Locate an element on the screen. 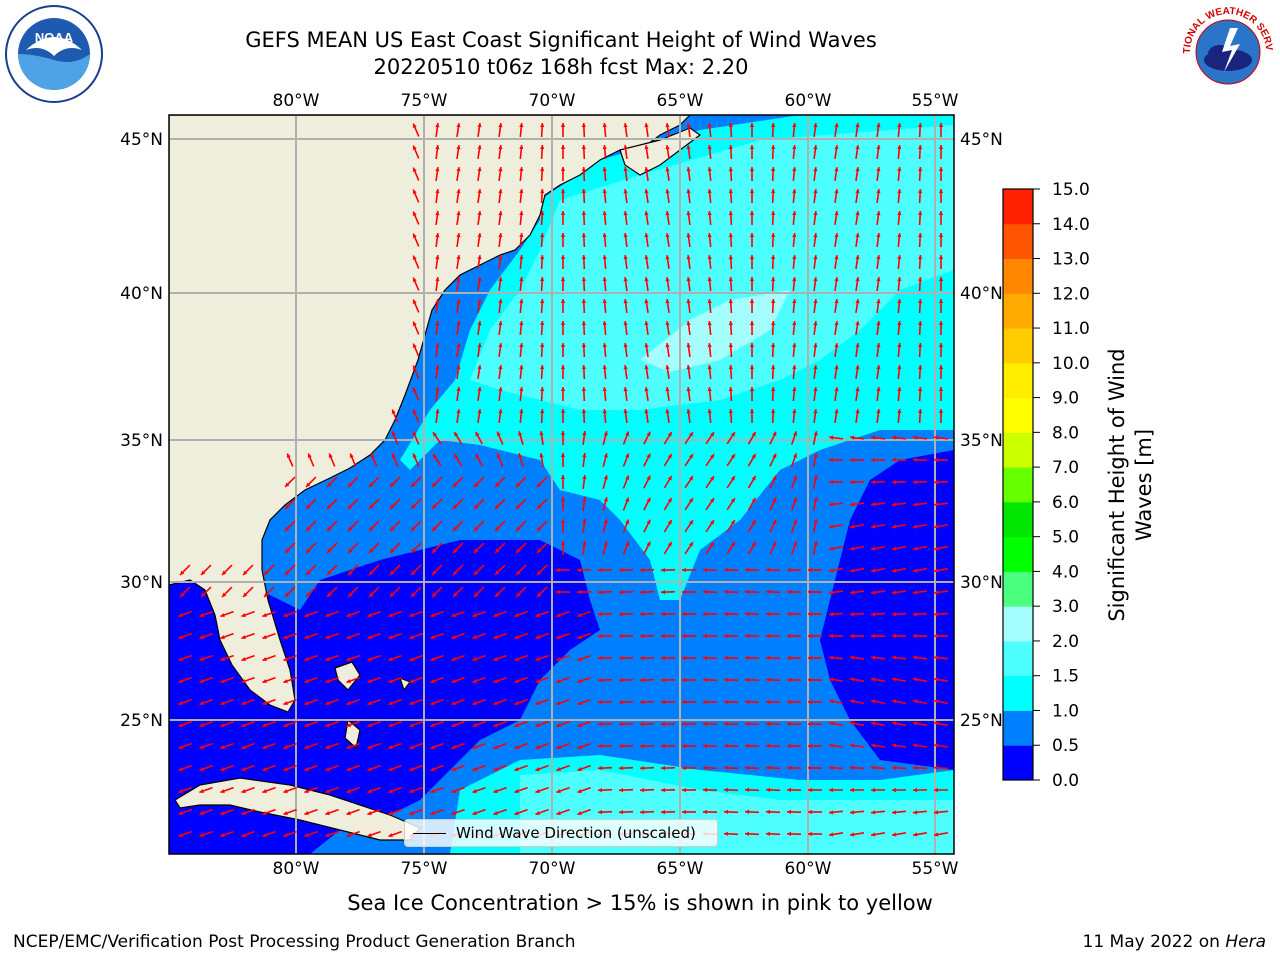 The height and width of the screenshot is (960, 1280). lat-label-right: 40°N is located at coordinates (981, 294).